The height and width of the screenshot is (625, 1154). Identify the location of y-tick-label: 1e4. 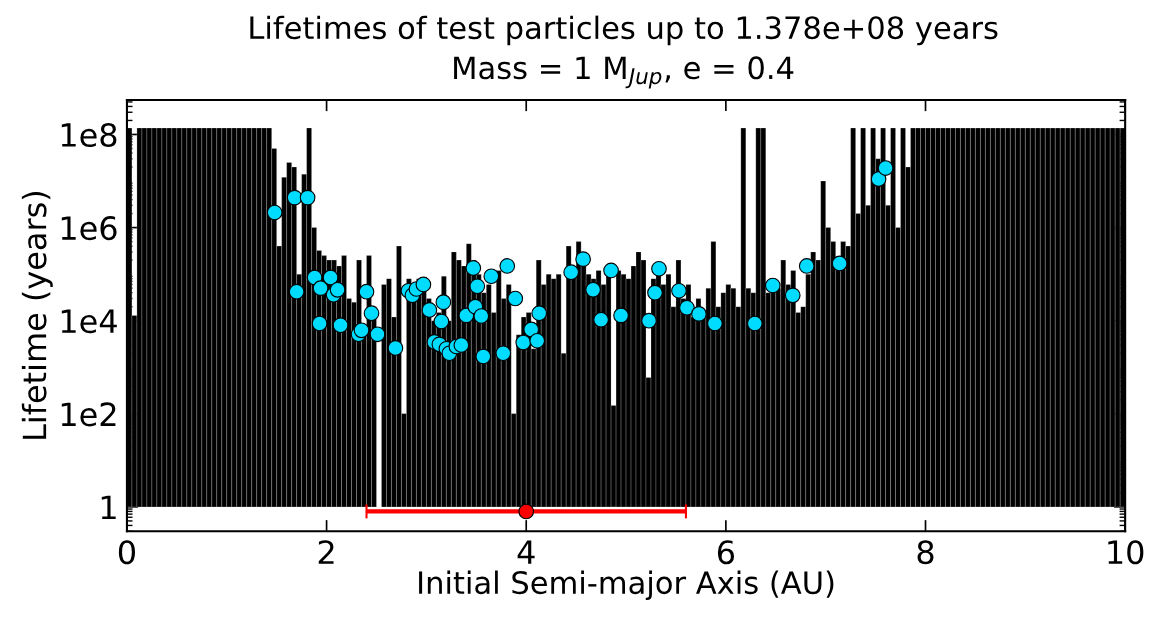
(89, 321).